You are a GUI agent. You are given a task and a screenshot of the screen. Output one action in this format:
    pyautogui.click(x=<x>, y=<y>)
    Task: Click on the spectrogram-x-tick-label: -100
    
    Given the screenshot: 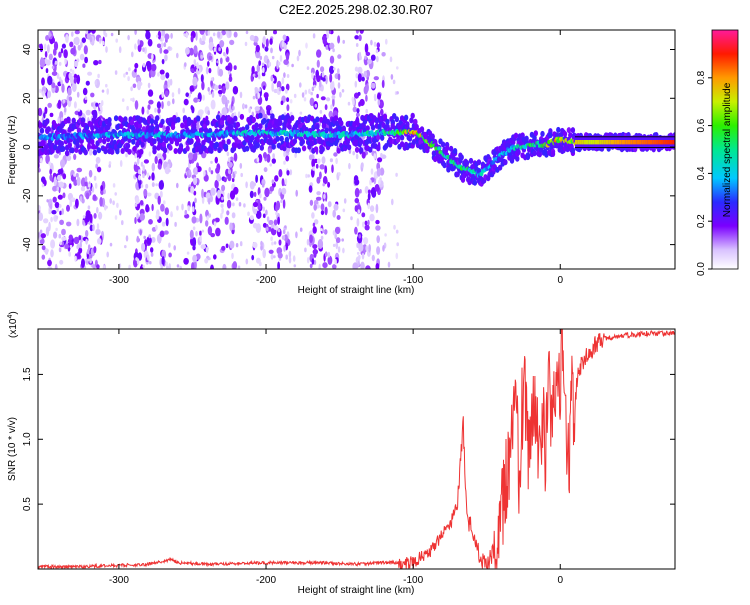 What is the action you would take?
    pyautogui.click(x=413, y=280)
    